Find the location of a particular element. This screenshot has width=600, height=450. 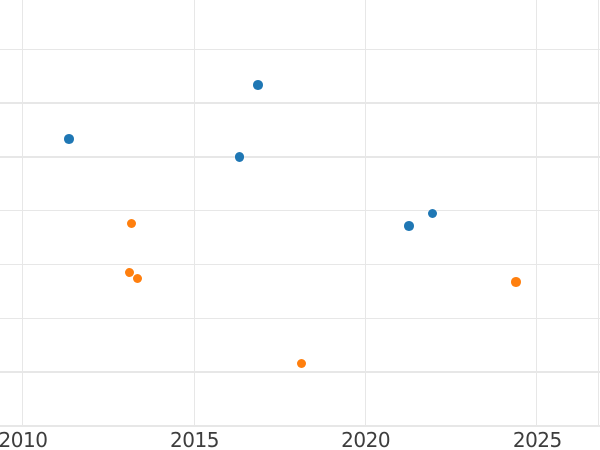

x-tick-label: 2015 is located at coordinates (194, 439).